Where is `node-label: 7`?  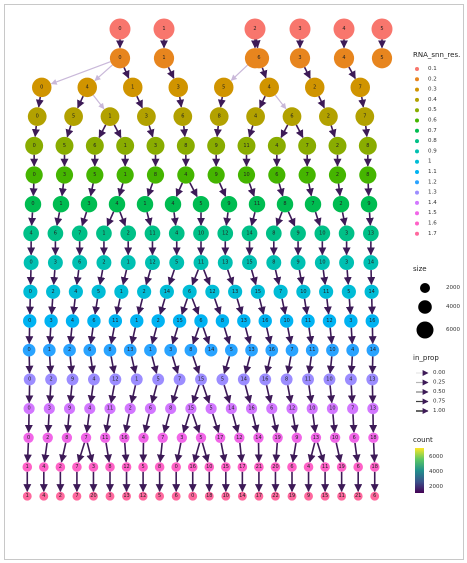
node-label: 7 is located at coordinates (76, 467).